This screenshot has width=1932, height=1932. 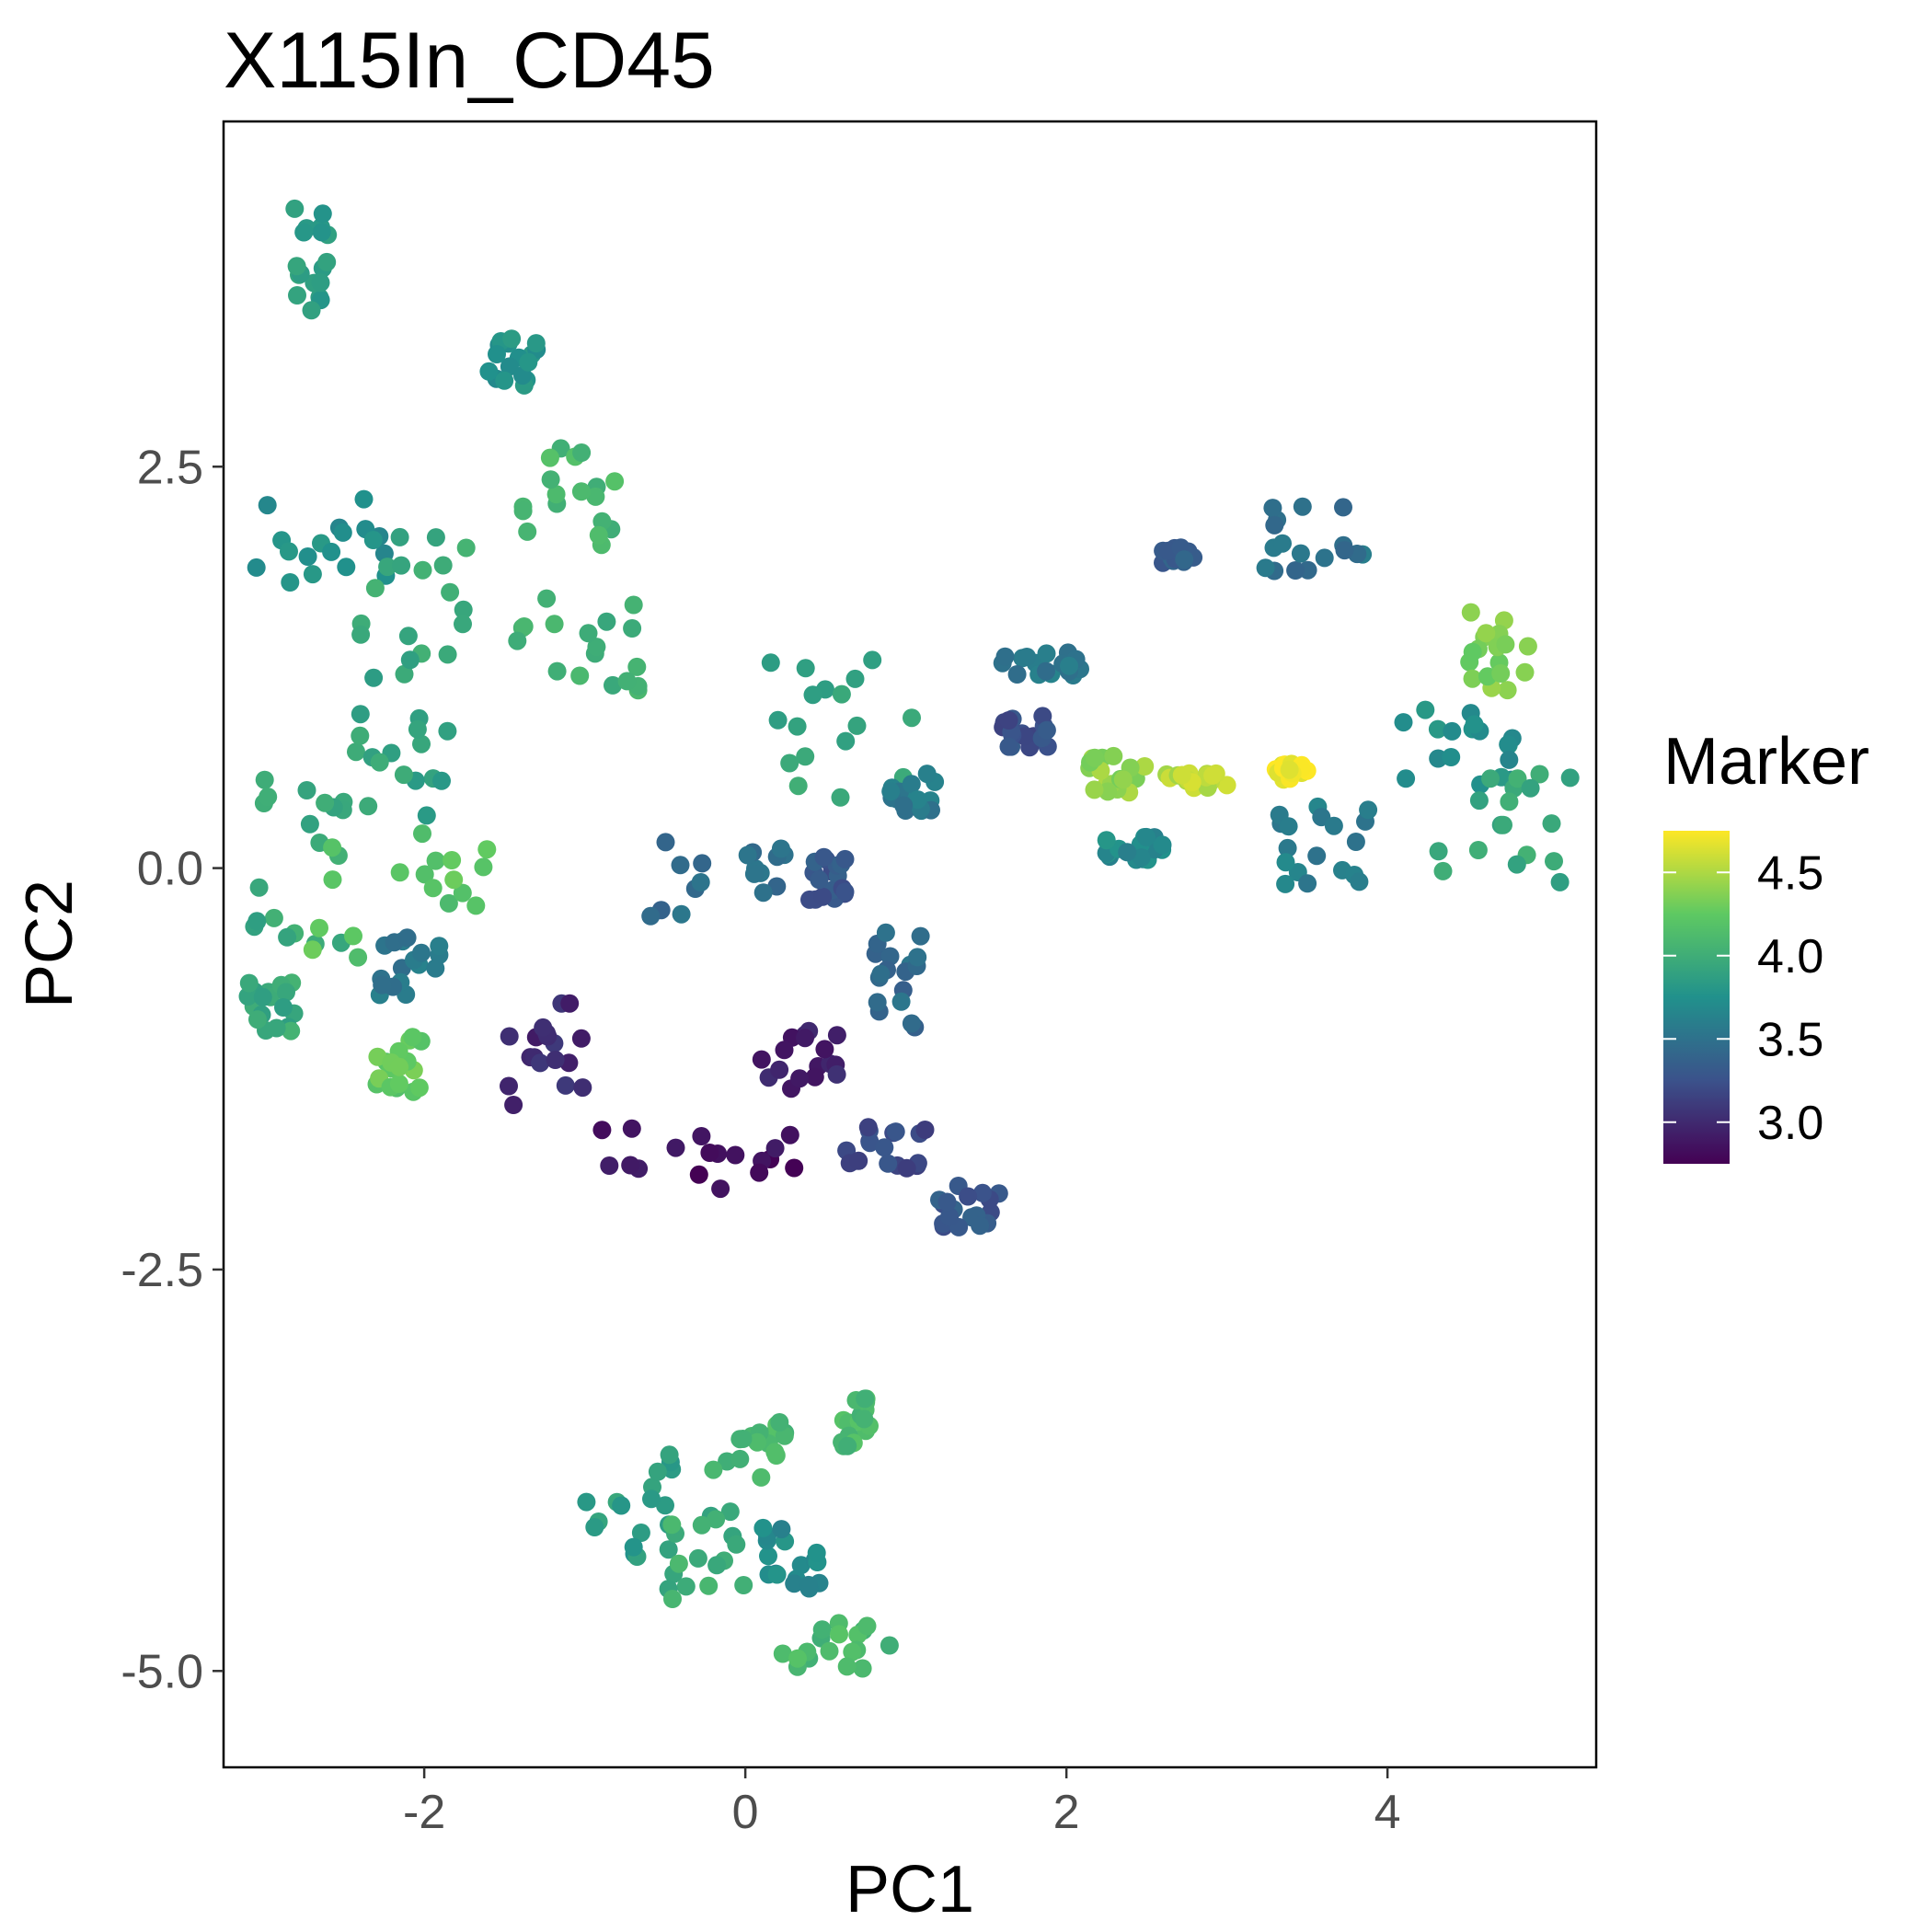 I want to click on y-tick-label: 0.0, so click(x=170, y=869).